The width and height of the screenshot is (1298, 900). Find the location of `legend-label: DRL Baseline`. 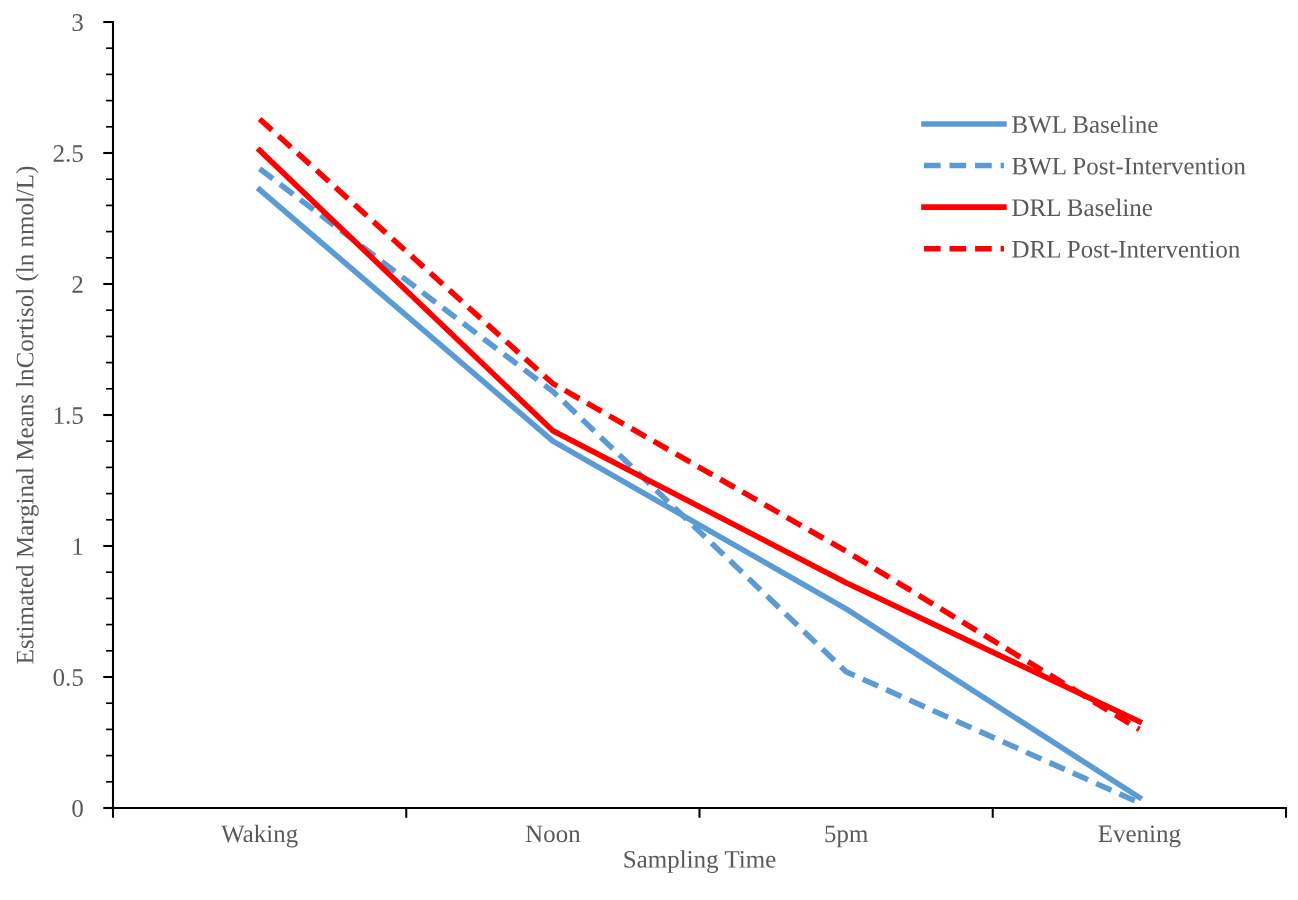

legend-label: DRL Baseline is located at coordinates (1082, 207).